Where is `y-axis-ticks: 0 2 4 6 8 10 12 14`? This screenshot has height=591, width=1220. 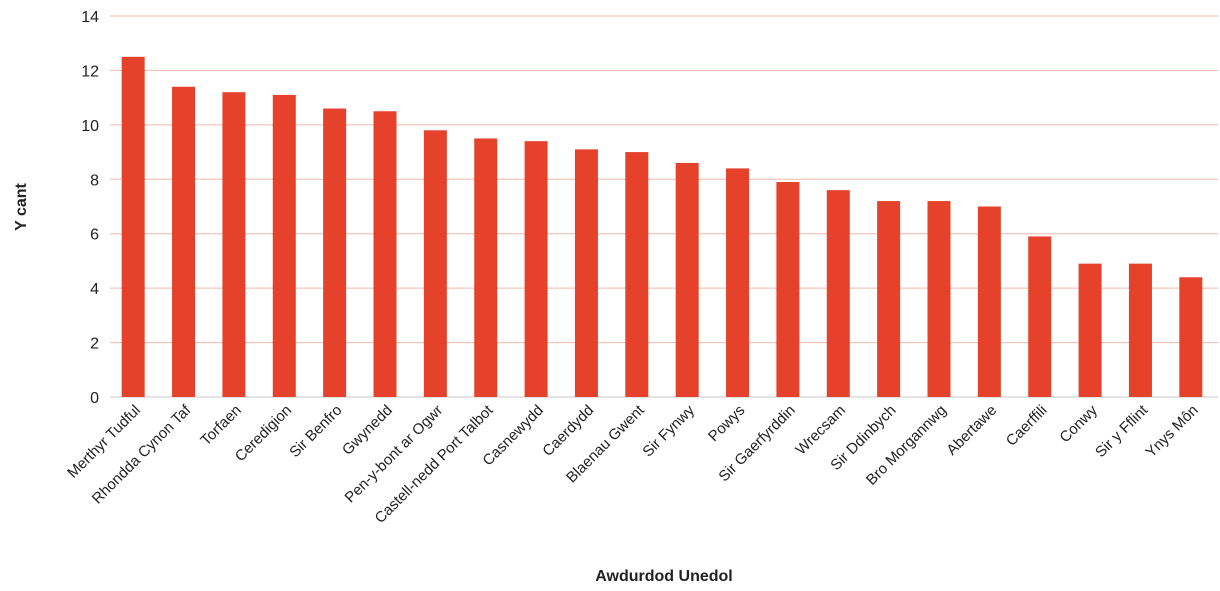 y-axis-ticks: 0 2 4 6 8 10 12 14 is located at coordinates (90, 208).